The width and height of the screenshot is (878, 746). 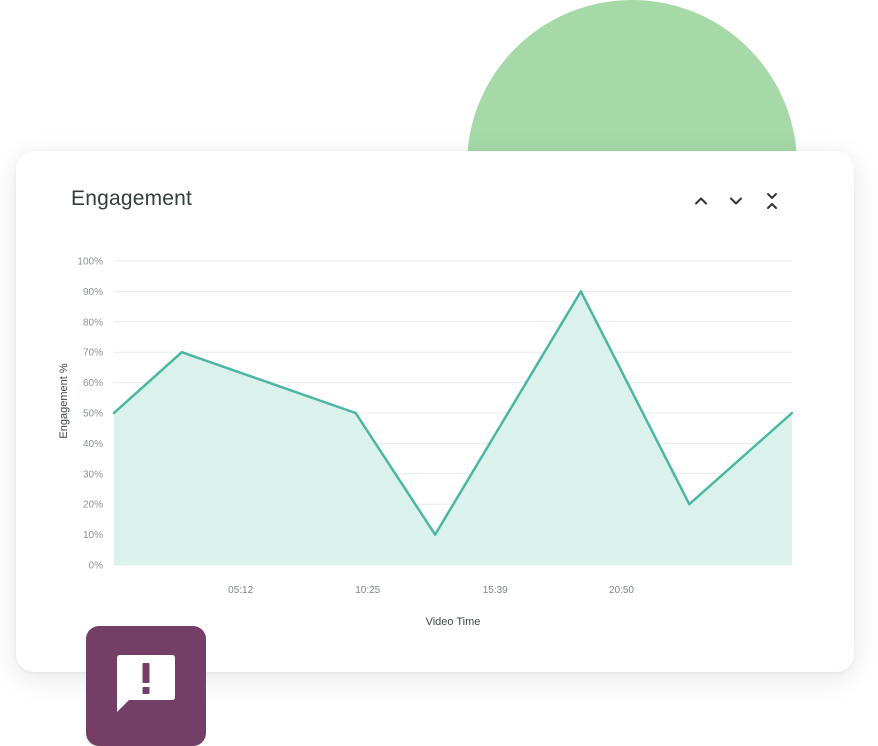 What do you see at coordinates (93, 474) in the screenshot?
I see `y-tick-label: 30%` at bounding box center [93, 474].